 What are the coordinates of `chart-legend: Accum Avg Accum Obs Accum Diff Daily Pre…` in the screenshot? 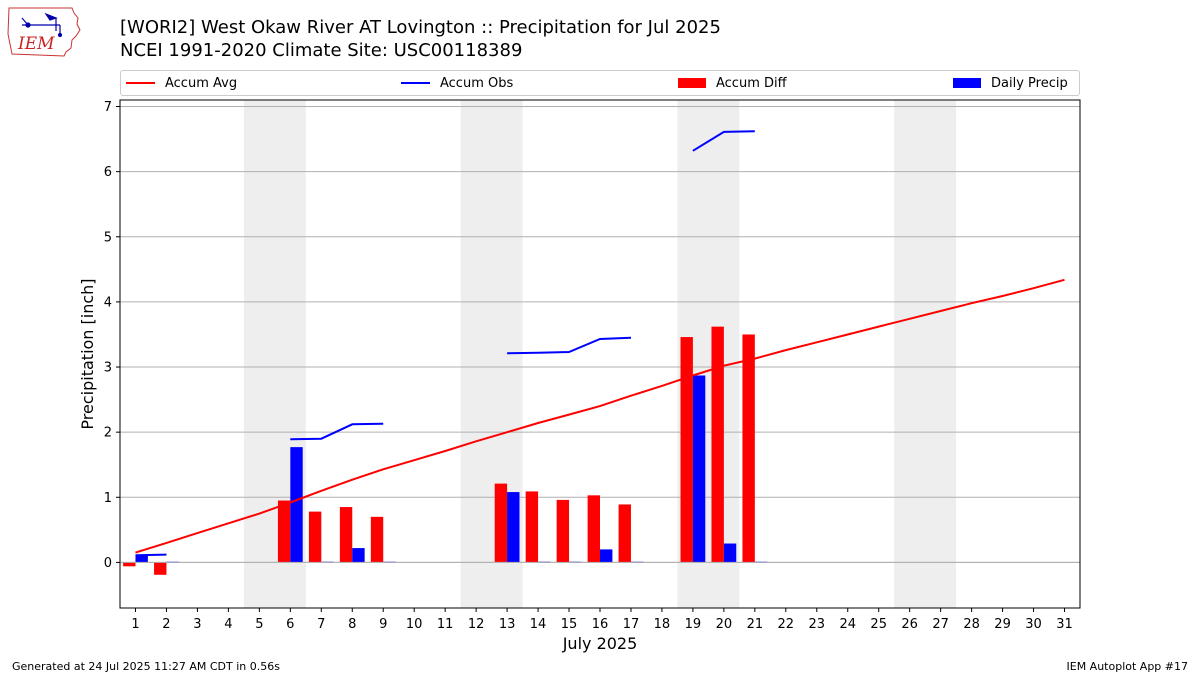 It's located at (600, 83).